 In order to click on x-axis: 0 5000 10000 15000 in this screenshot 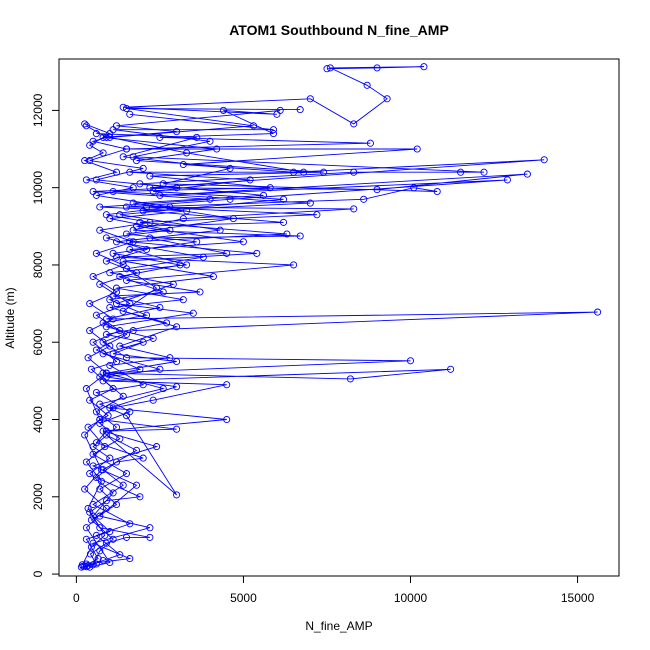, I will do `click(334, 590)`.